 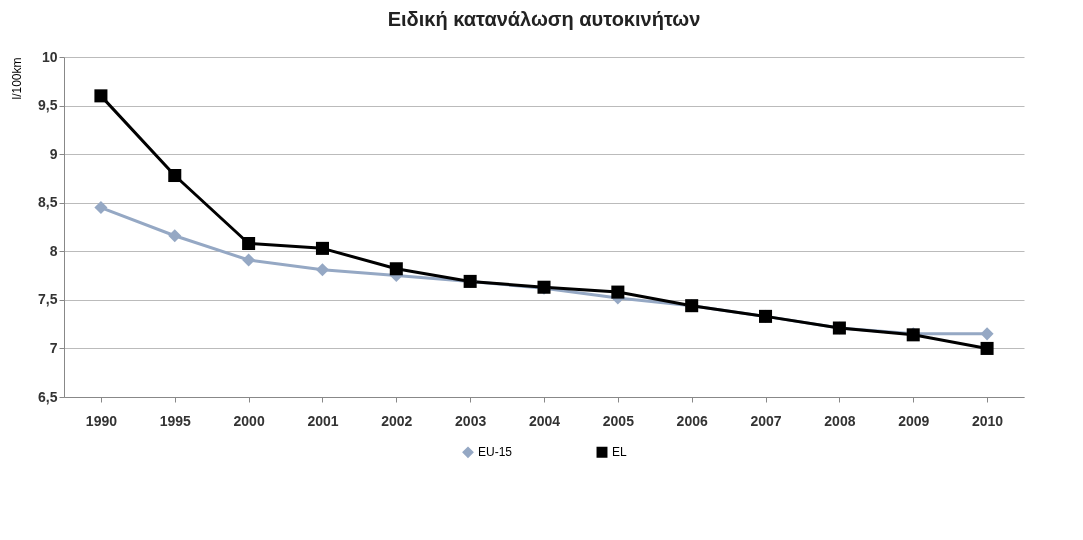 What do you see at coordinates (495, 452) in the screenshot?
I see `legend-label: EU-15` at bounding box center [495, 452].